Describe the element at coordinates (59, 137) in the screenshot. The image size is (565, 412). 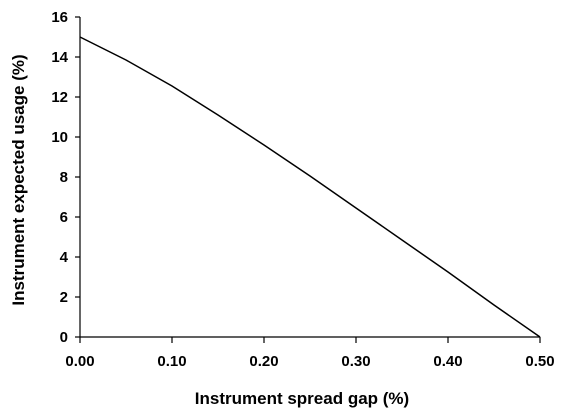
I see `y-tick-label: 10` at that location.